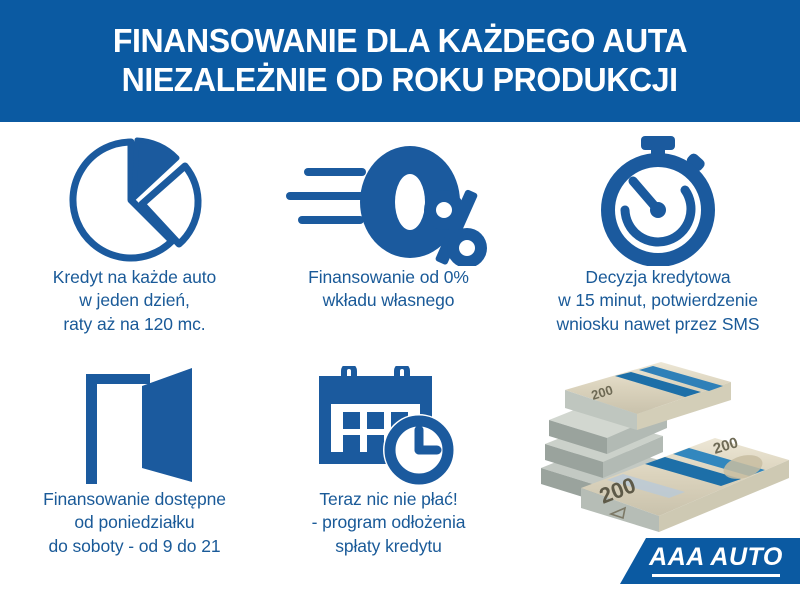 The height and width of the screenshot is (600, 800). I want to click on logo-text: AAA AUTO, so click(716, 557).